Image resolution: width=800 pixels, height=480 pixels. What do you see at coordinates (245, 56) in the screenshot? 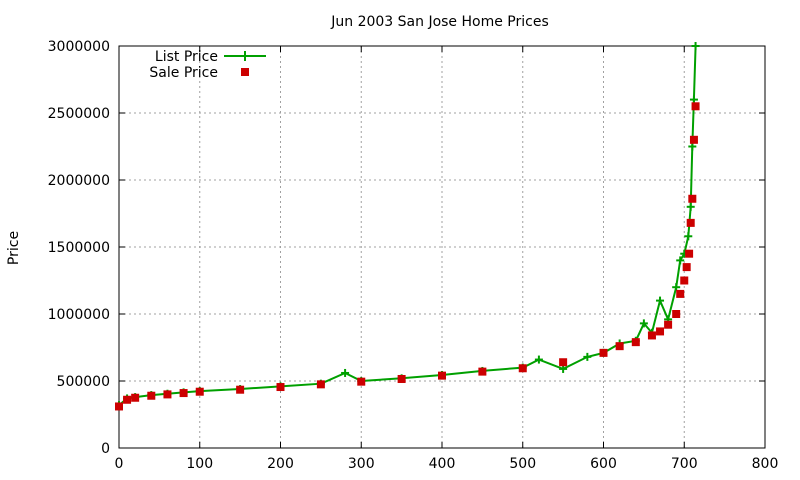
I see `legend-marker-list` at bounding box center [245, 56].